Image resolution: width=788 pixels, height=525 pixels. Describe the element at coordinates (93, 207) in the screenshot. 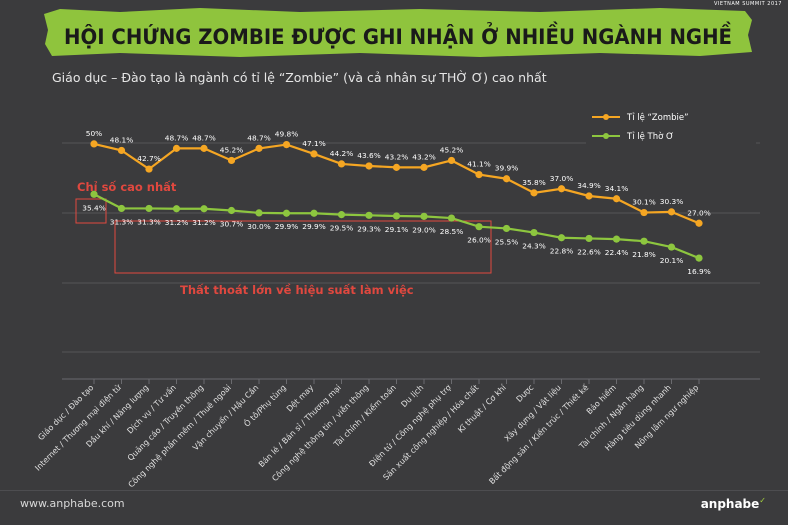

I see `tho-o-value-label: 35.4%` at that location.